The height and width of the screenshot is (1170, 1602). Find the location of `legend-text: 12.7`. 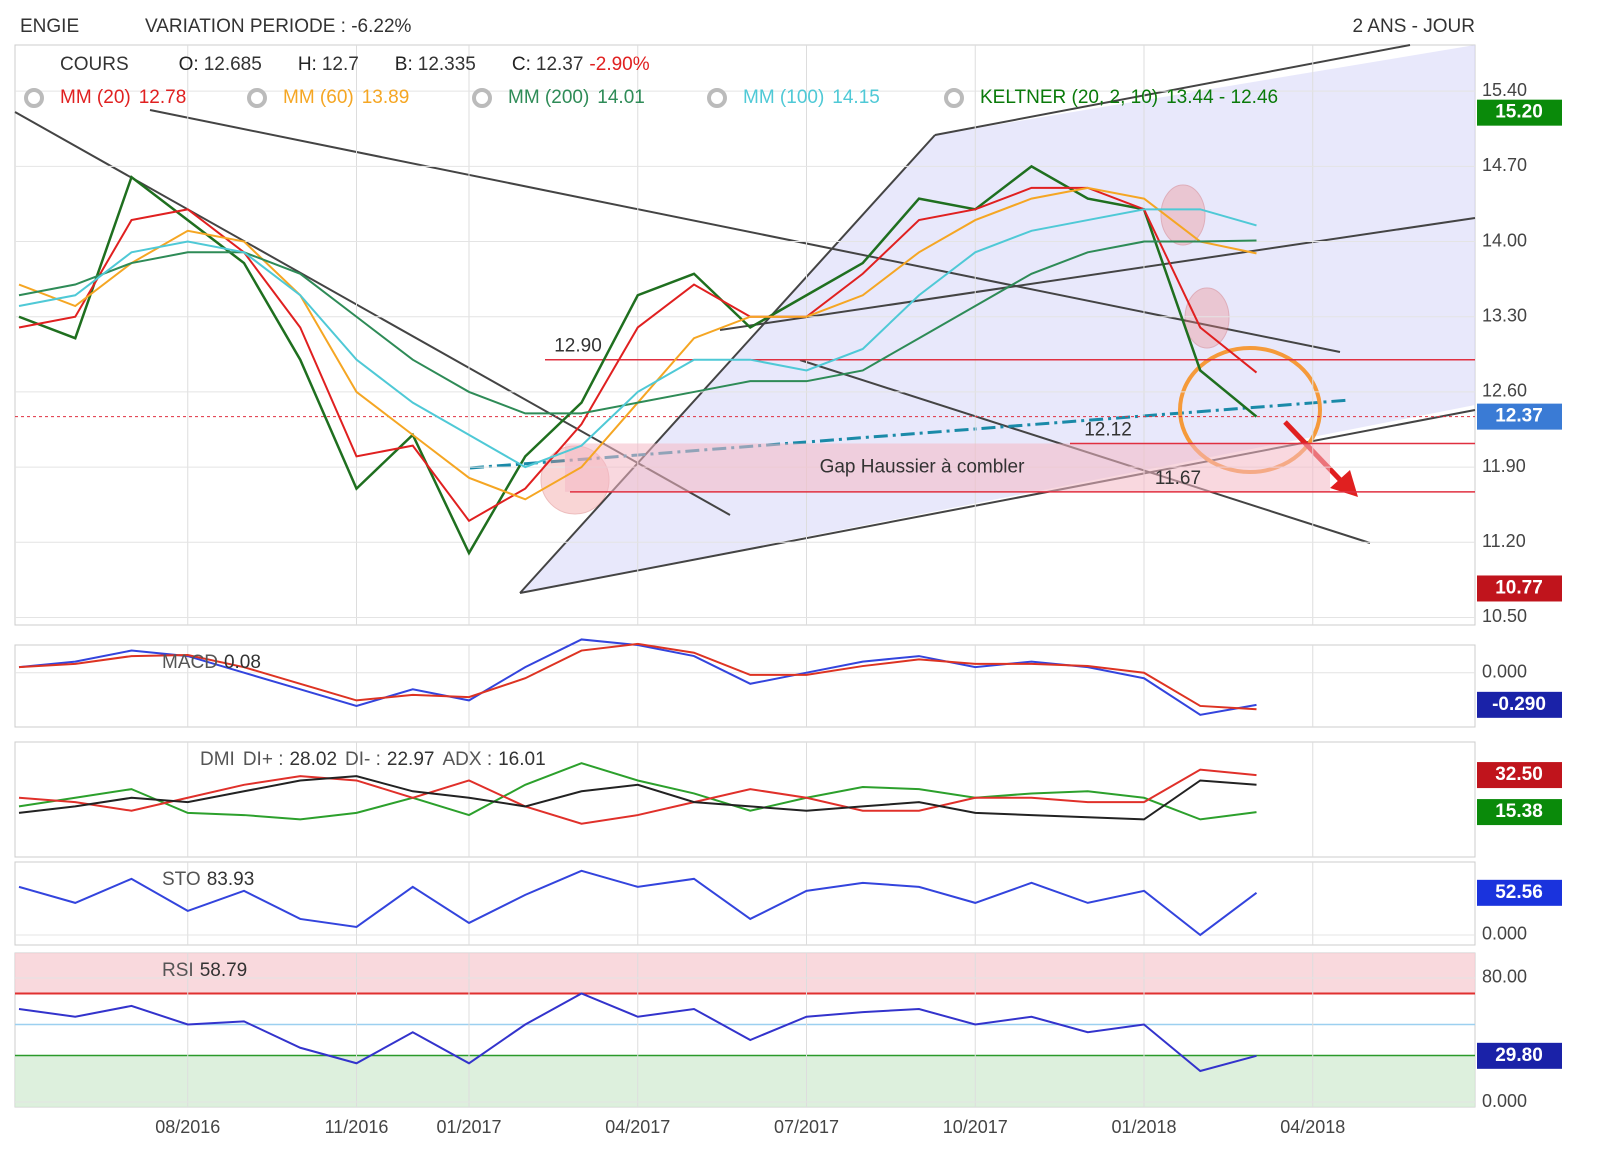

legend-text: 12.7 is located at coordinates (340, 64).